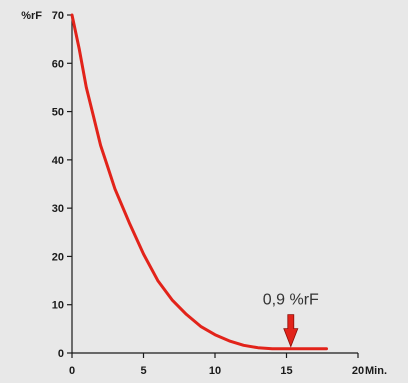 The image size is (408, 383). I want to click on y-tick-label: 30, so click(58, 209).